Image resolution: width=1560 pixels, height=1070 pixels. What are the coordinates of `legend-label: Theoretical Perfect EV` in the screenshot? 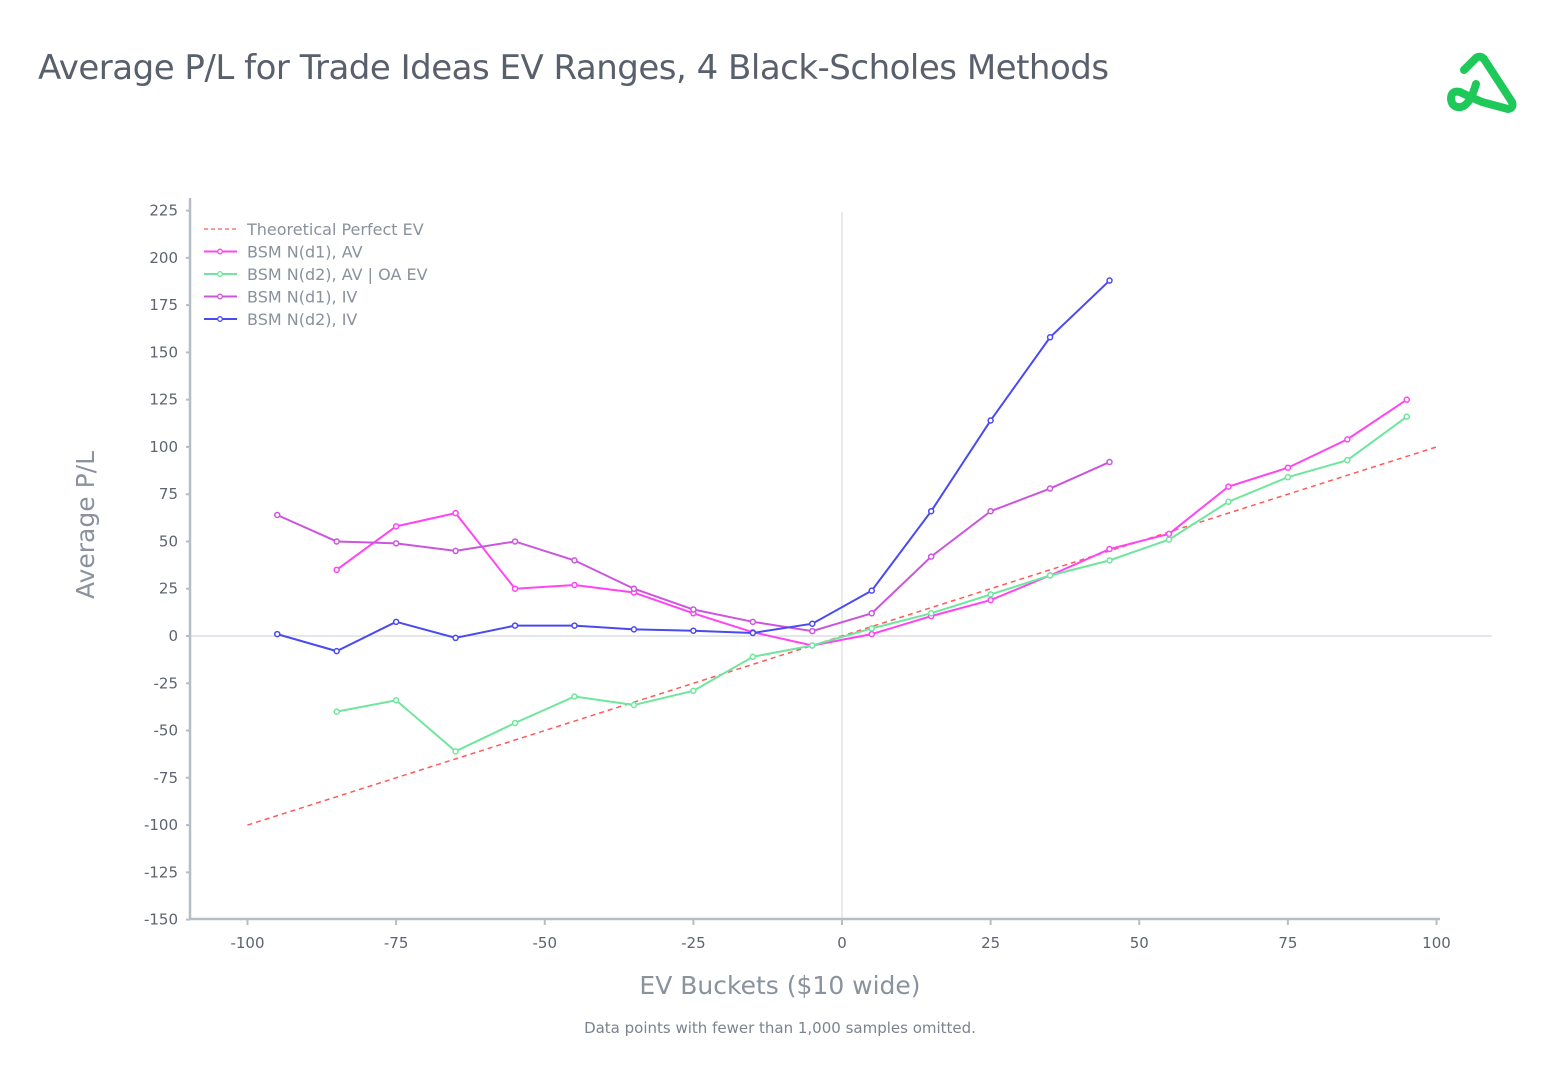 It's located at (335, 229).